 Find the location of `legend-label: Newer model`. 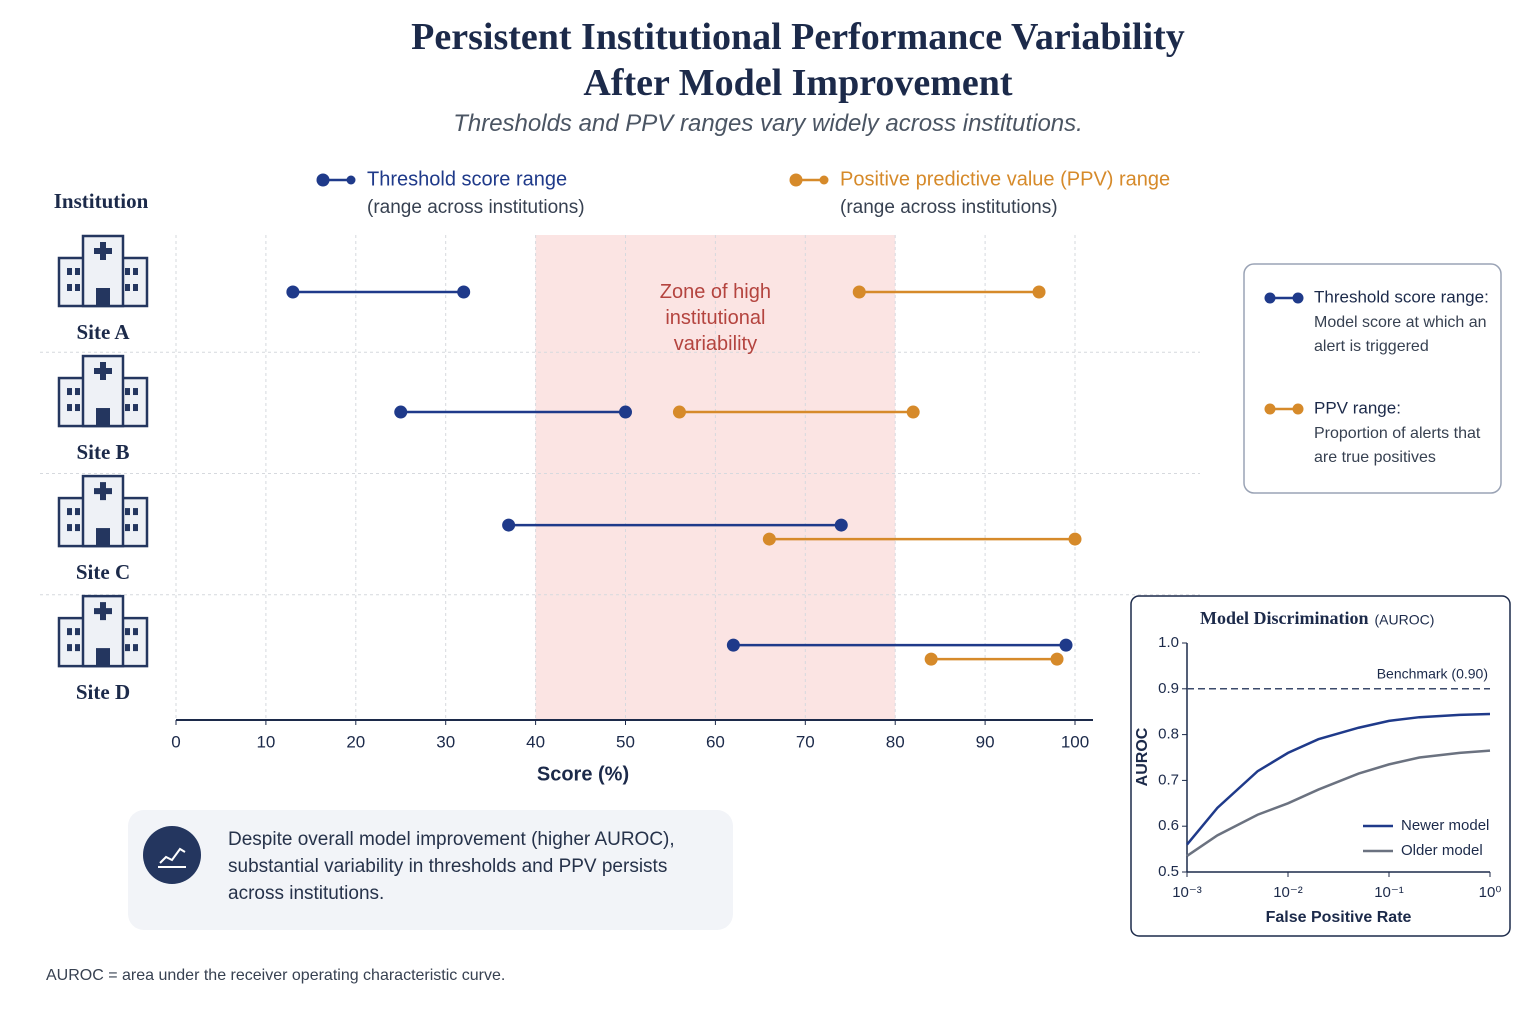

legend-label: Newer model is located at coordinates (1445, 825).